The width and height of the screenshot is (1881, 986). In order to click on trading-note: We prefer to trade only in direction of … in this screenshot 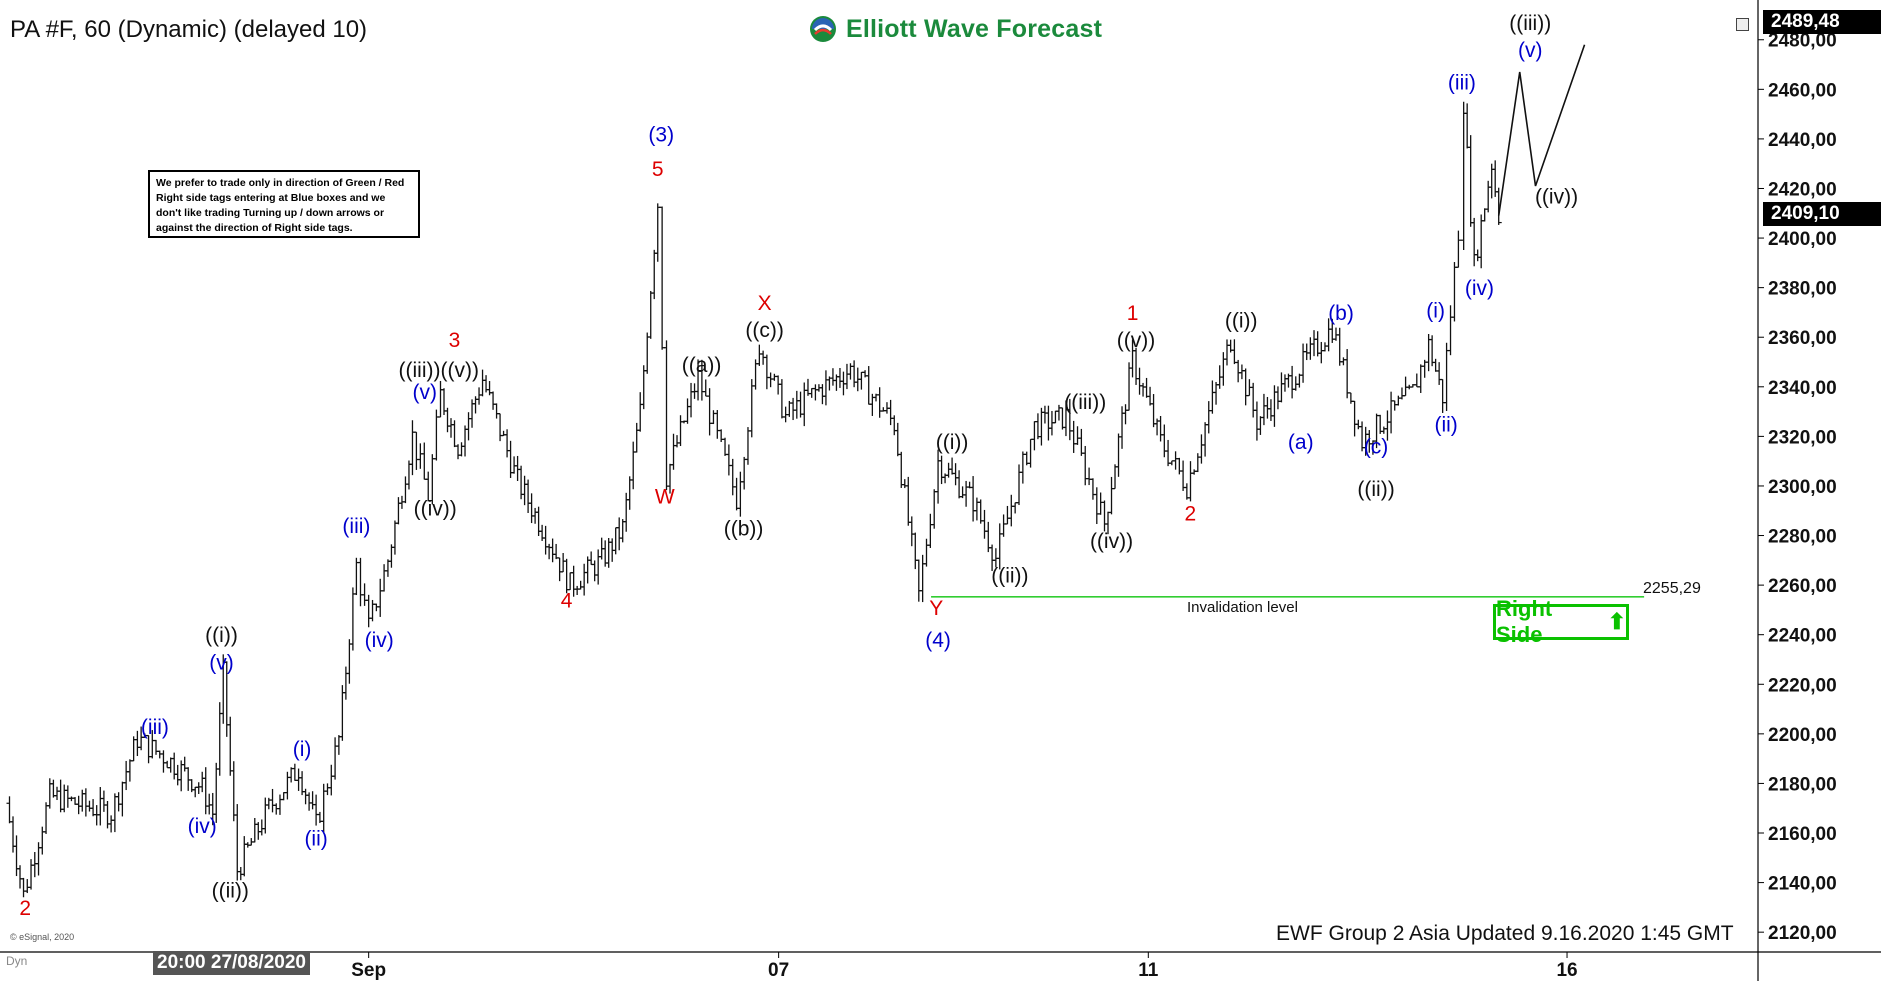, I will do `click(284, 204)`.